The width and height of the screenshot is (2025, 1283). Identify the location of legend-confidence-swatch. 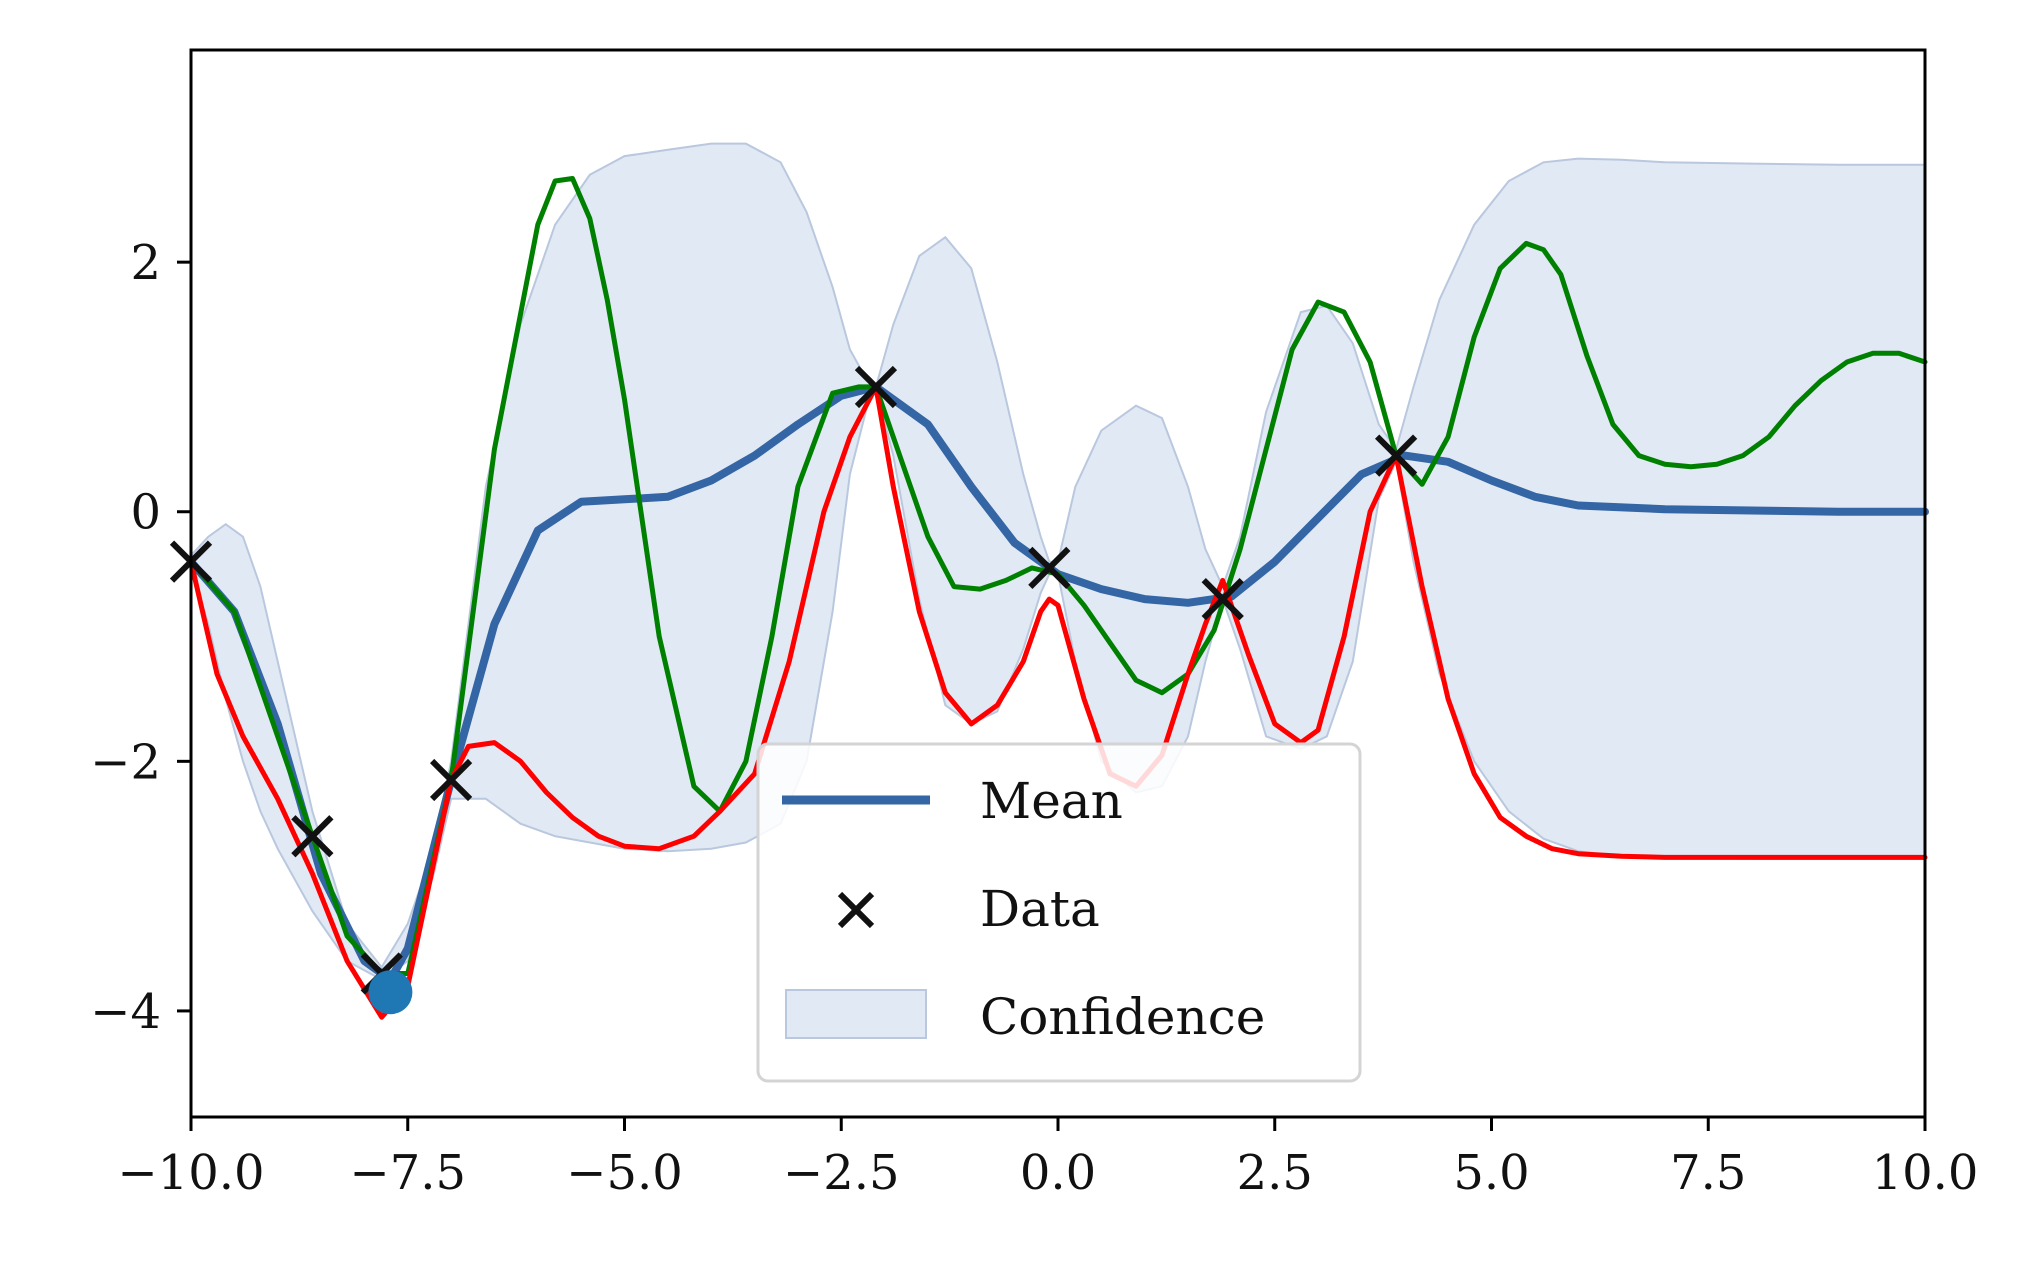
(856, 1014).